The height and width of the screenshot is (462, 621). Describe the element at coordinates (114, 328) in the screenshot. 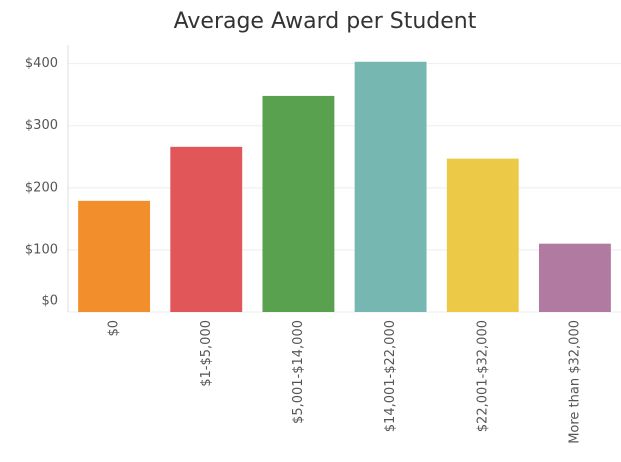

I see `x-tick-label: $0` at that location.